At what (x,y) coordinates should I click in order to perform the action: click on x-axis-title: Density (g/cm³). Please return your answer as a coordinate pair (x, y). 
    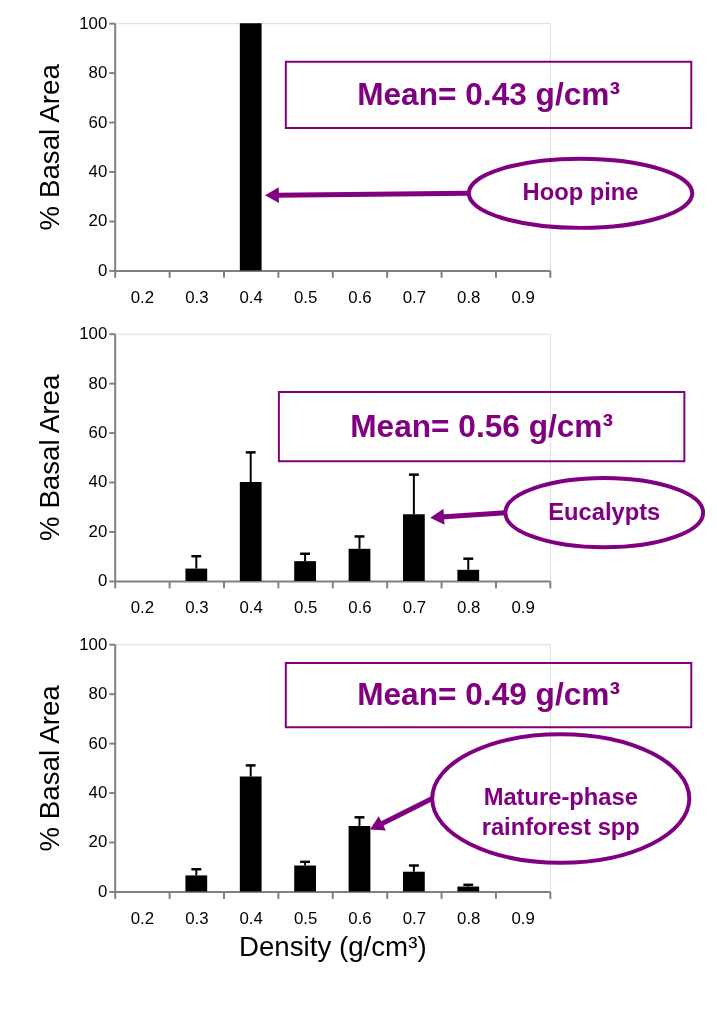
    Looking at the image, I should click on (332, 947).